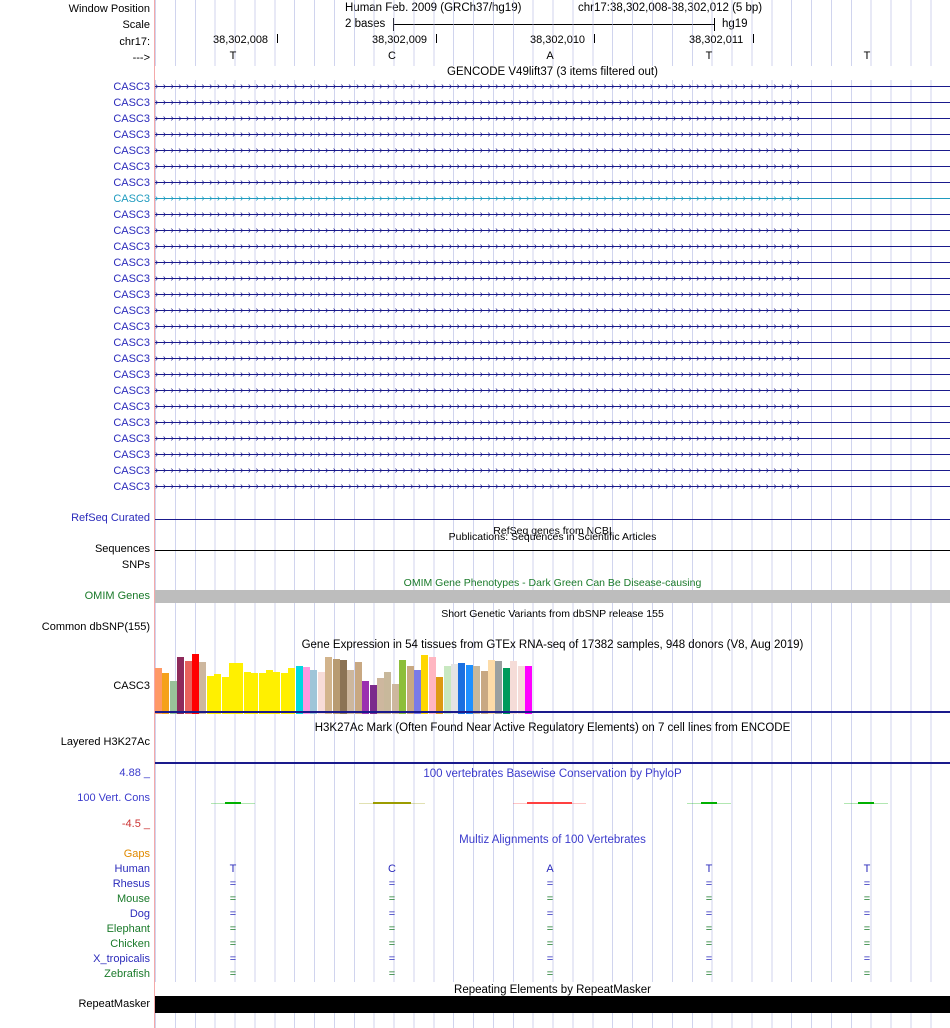 This screenshot has width=950, height=1028. What do you see at coordinates (131, 884) in the screenshot?
I see `multiz-species-label: Rhesus` at bounding box center [131, 884].